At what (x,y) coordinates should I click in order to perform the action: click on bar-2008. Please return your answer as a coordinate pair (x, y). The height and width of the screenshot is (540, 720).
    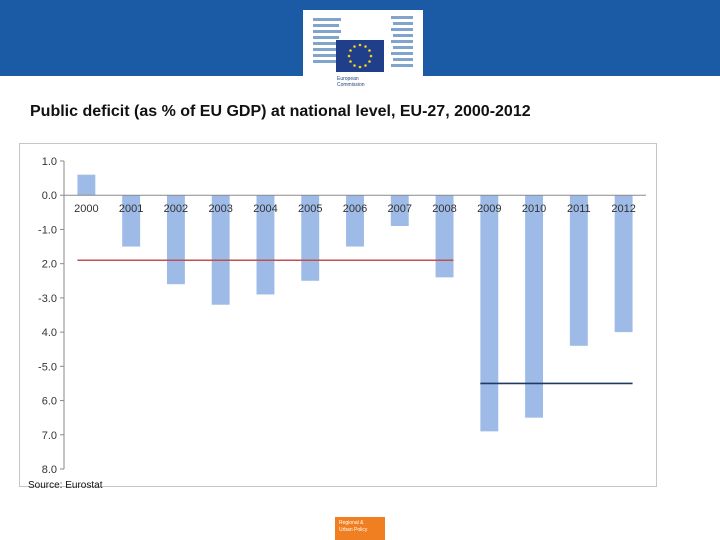
    Looking at the image, I should click on (444, 236).